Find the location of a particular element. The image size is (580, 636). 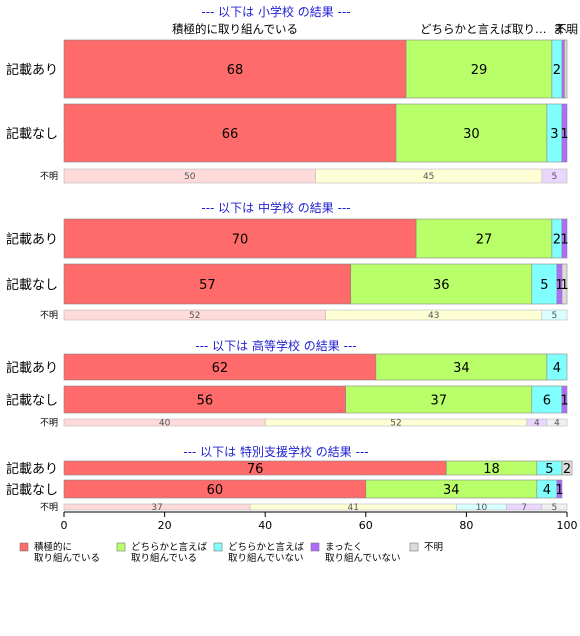

section-title: --- 以下は 中学校 の結果 --- is located at coordinates (275, 207).